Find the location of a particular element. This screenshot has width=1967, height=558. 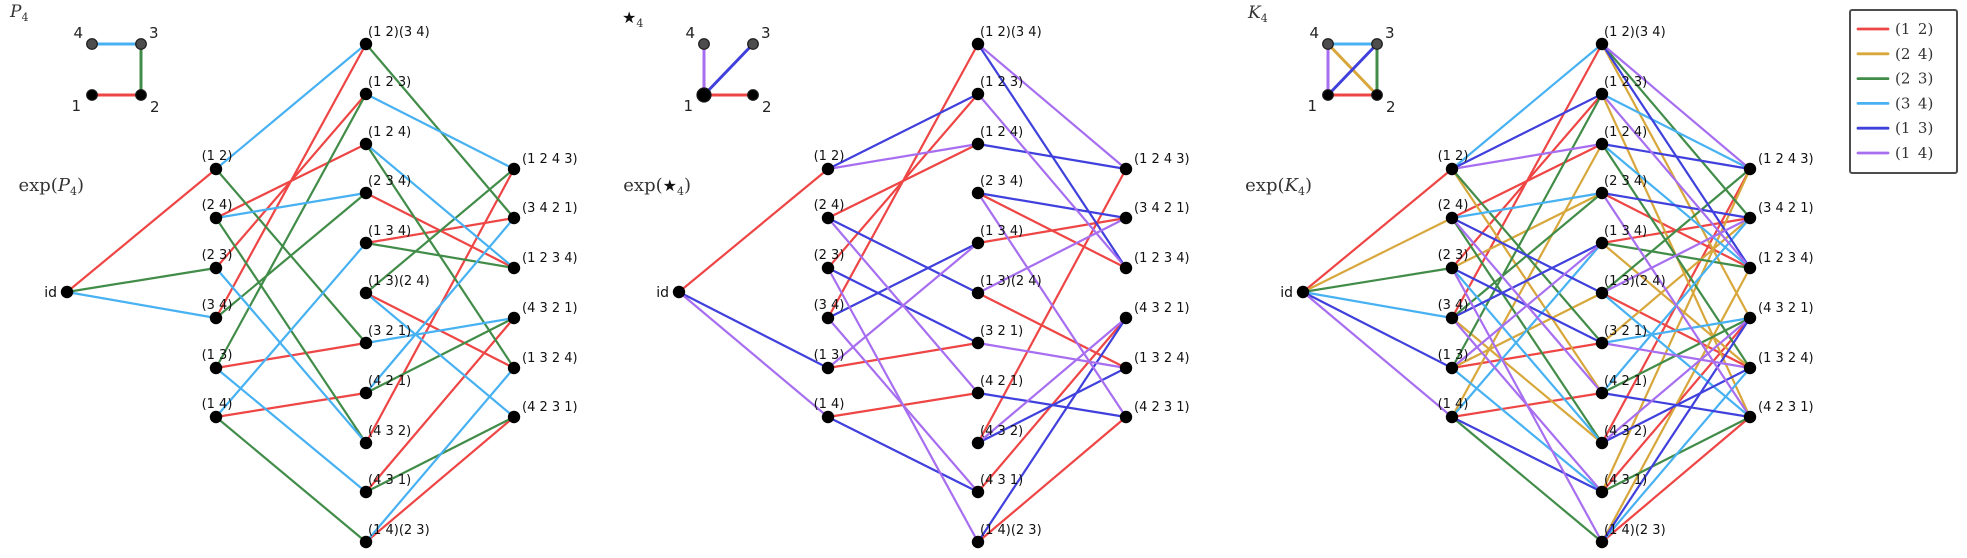

cayley-node-label: (3 2 1) is located at coordinates (1625, 331).